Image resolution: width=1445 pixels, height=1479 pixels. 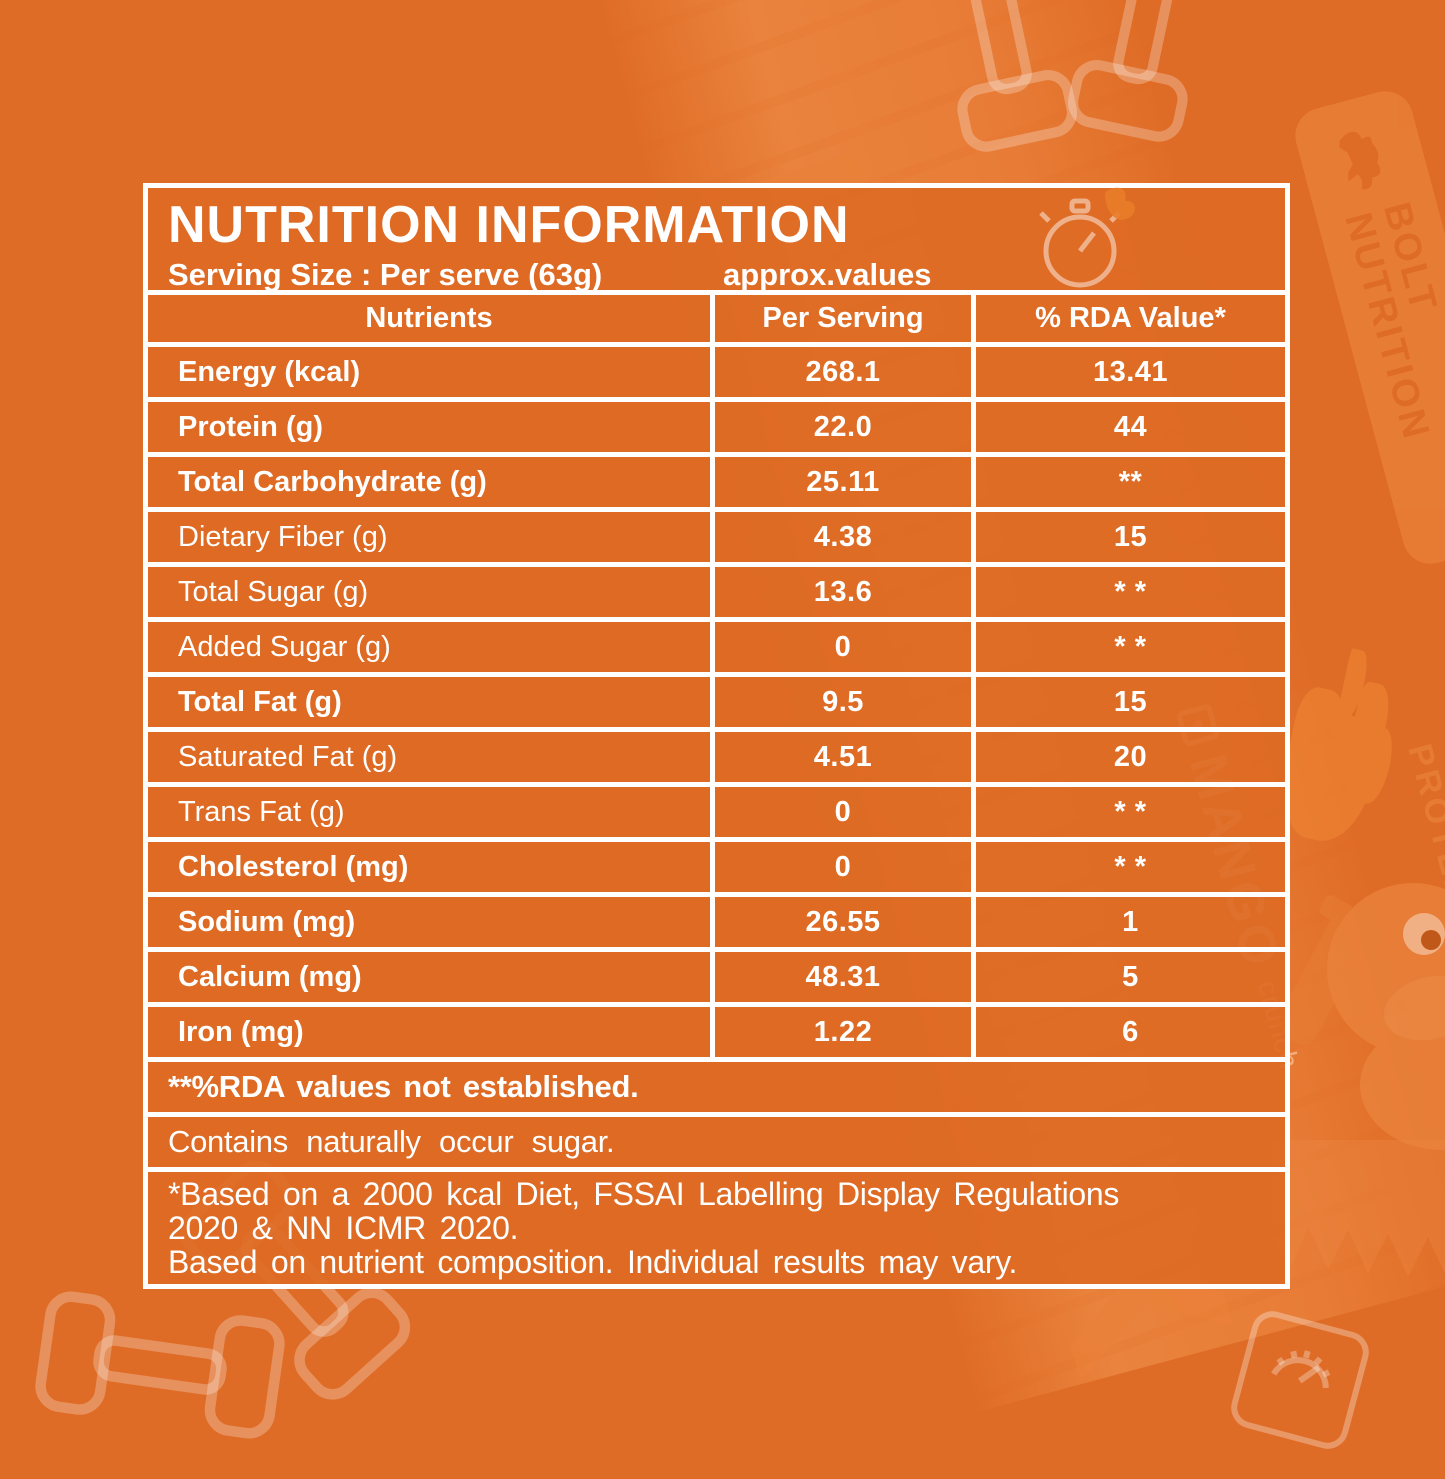 I want to click on table-row-energy: Energy (kcal) 268.1 13.41, so click(x=716, y=374).